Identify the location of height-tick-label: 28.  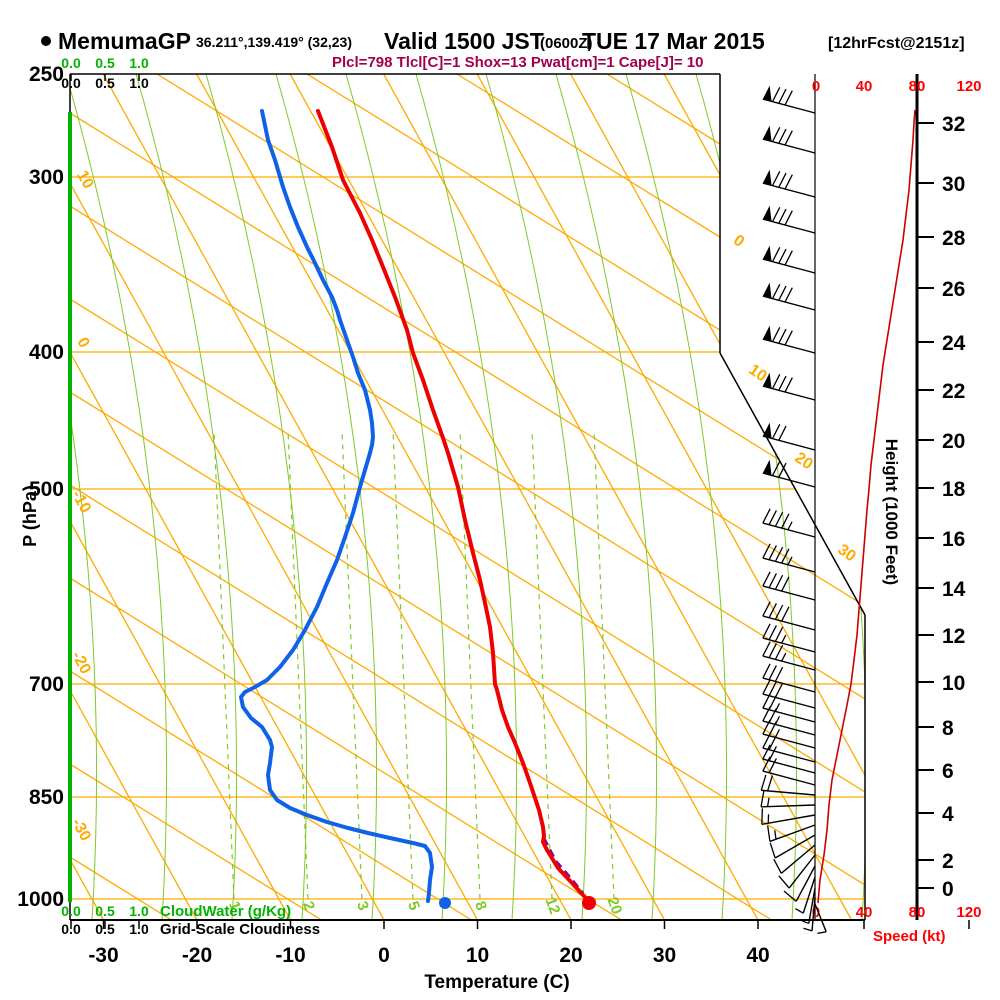
(954, 238).